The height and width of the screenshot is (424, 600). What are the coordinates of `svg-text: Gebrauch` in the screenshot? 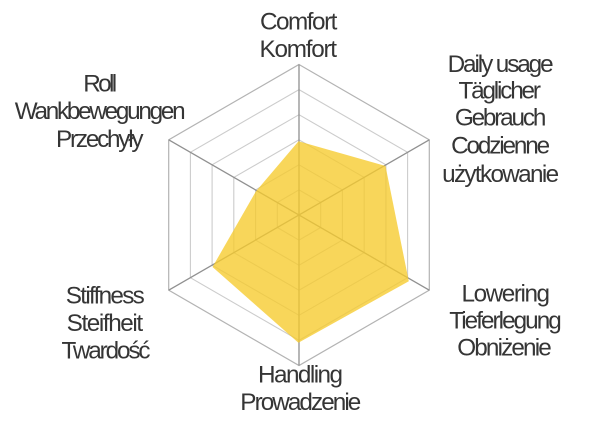 It's located at (500, 117).